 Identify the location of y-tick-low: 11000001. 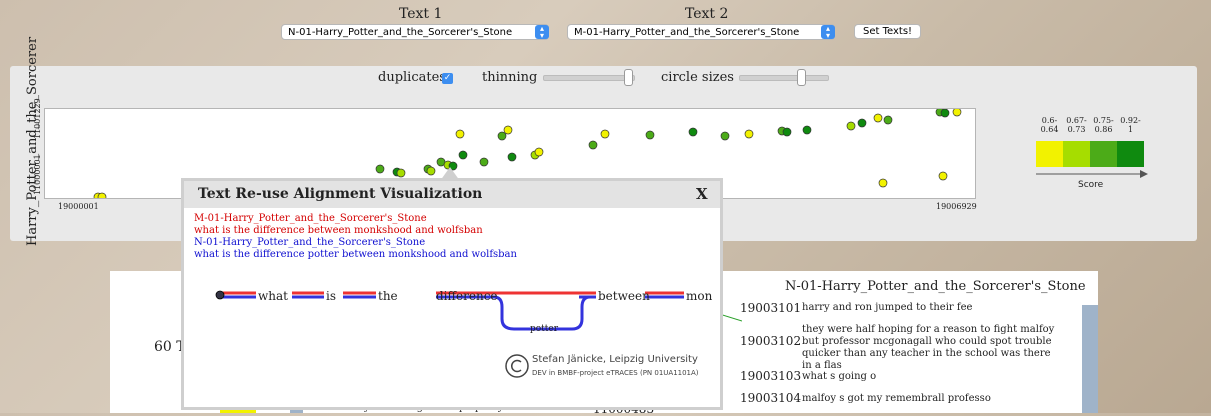
(37, 174).